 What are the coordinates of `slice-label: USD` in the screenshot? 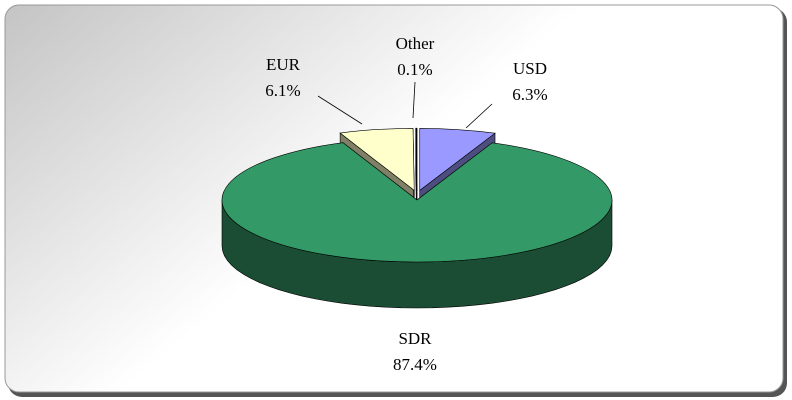 It's located at (530, 68).